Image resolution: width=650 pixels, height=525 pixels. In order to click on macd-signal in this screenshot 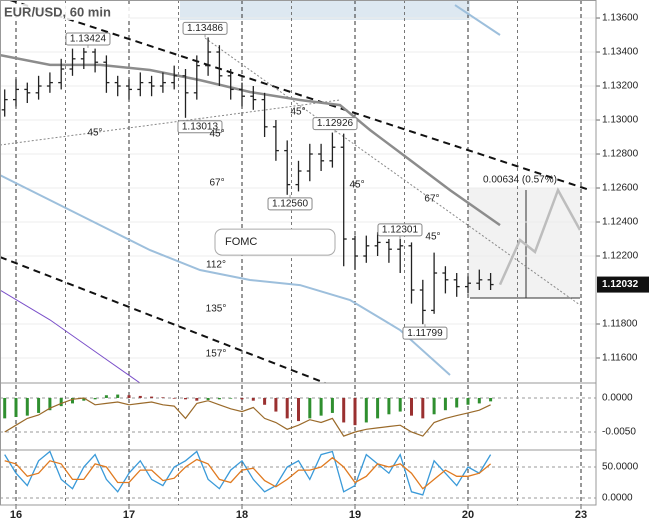, I will do `click(247, 417)`.